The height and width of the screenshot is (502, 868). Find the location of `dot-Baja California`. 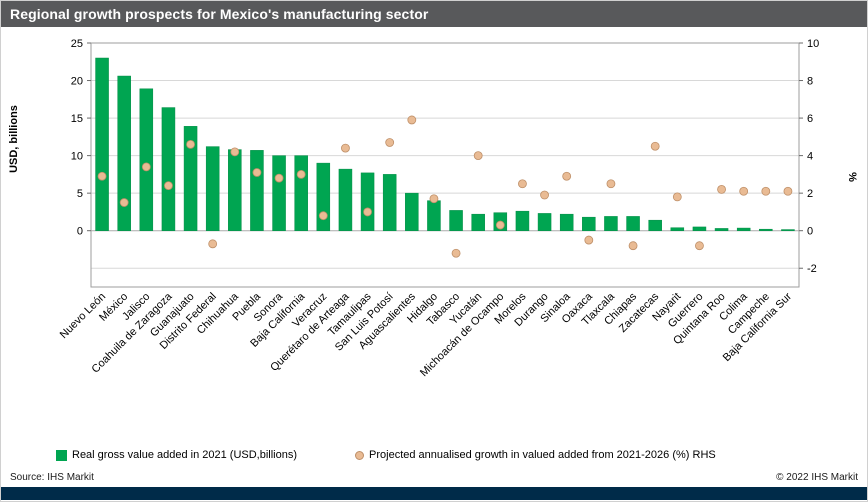

dot-Baja California is located at coordinates (301, 174).